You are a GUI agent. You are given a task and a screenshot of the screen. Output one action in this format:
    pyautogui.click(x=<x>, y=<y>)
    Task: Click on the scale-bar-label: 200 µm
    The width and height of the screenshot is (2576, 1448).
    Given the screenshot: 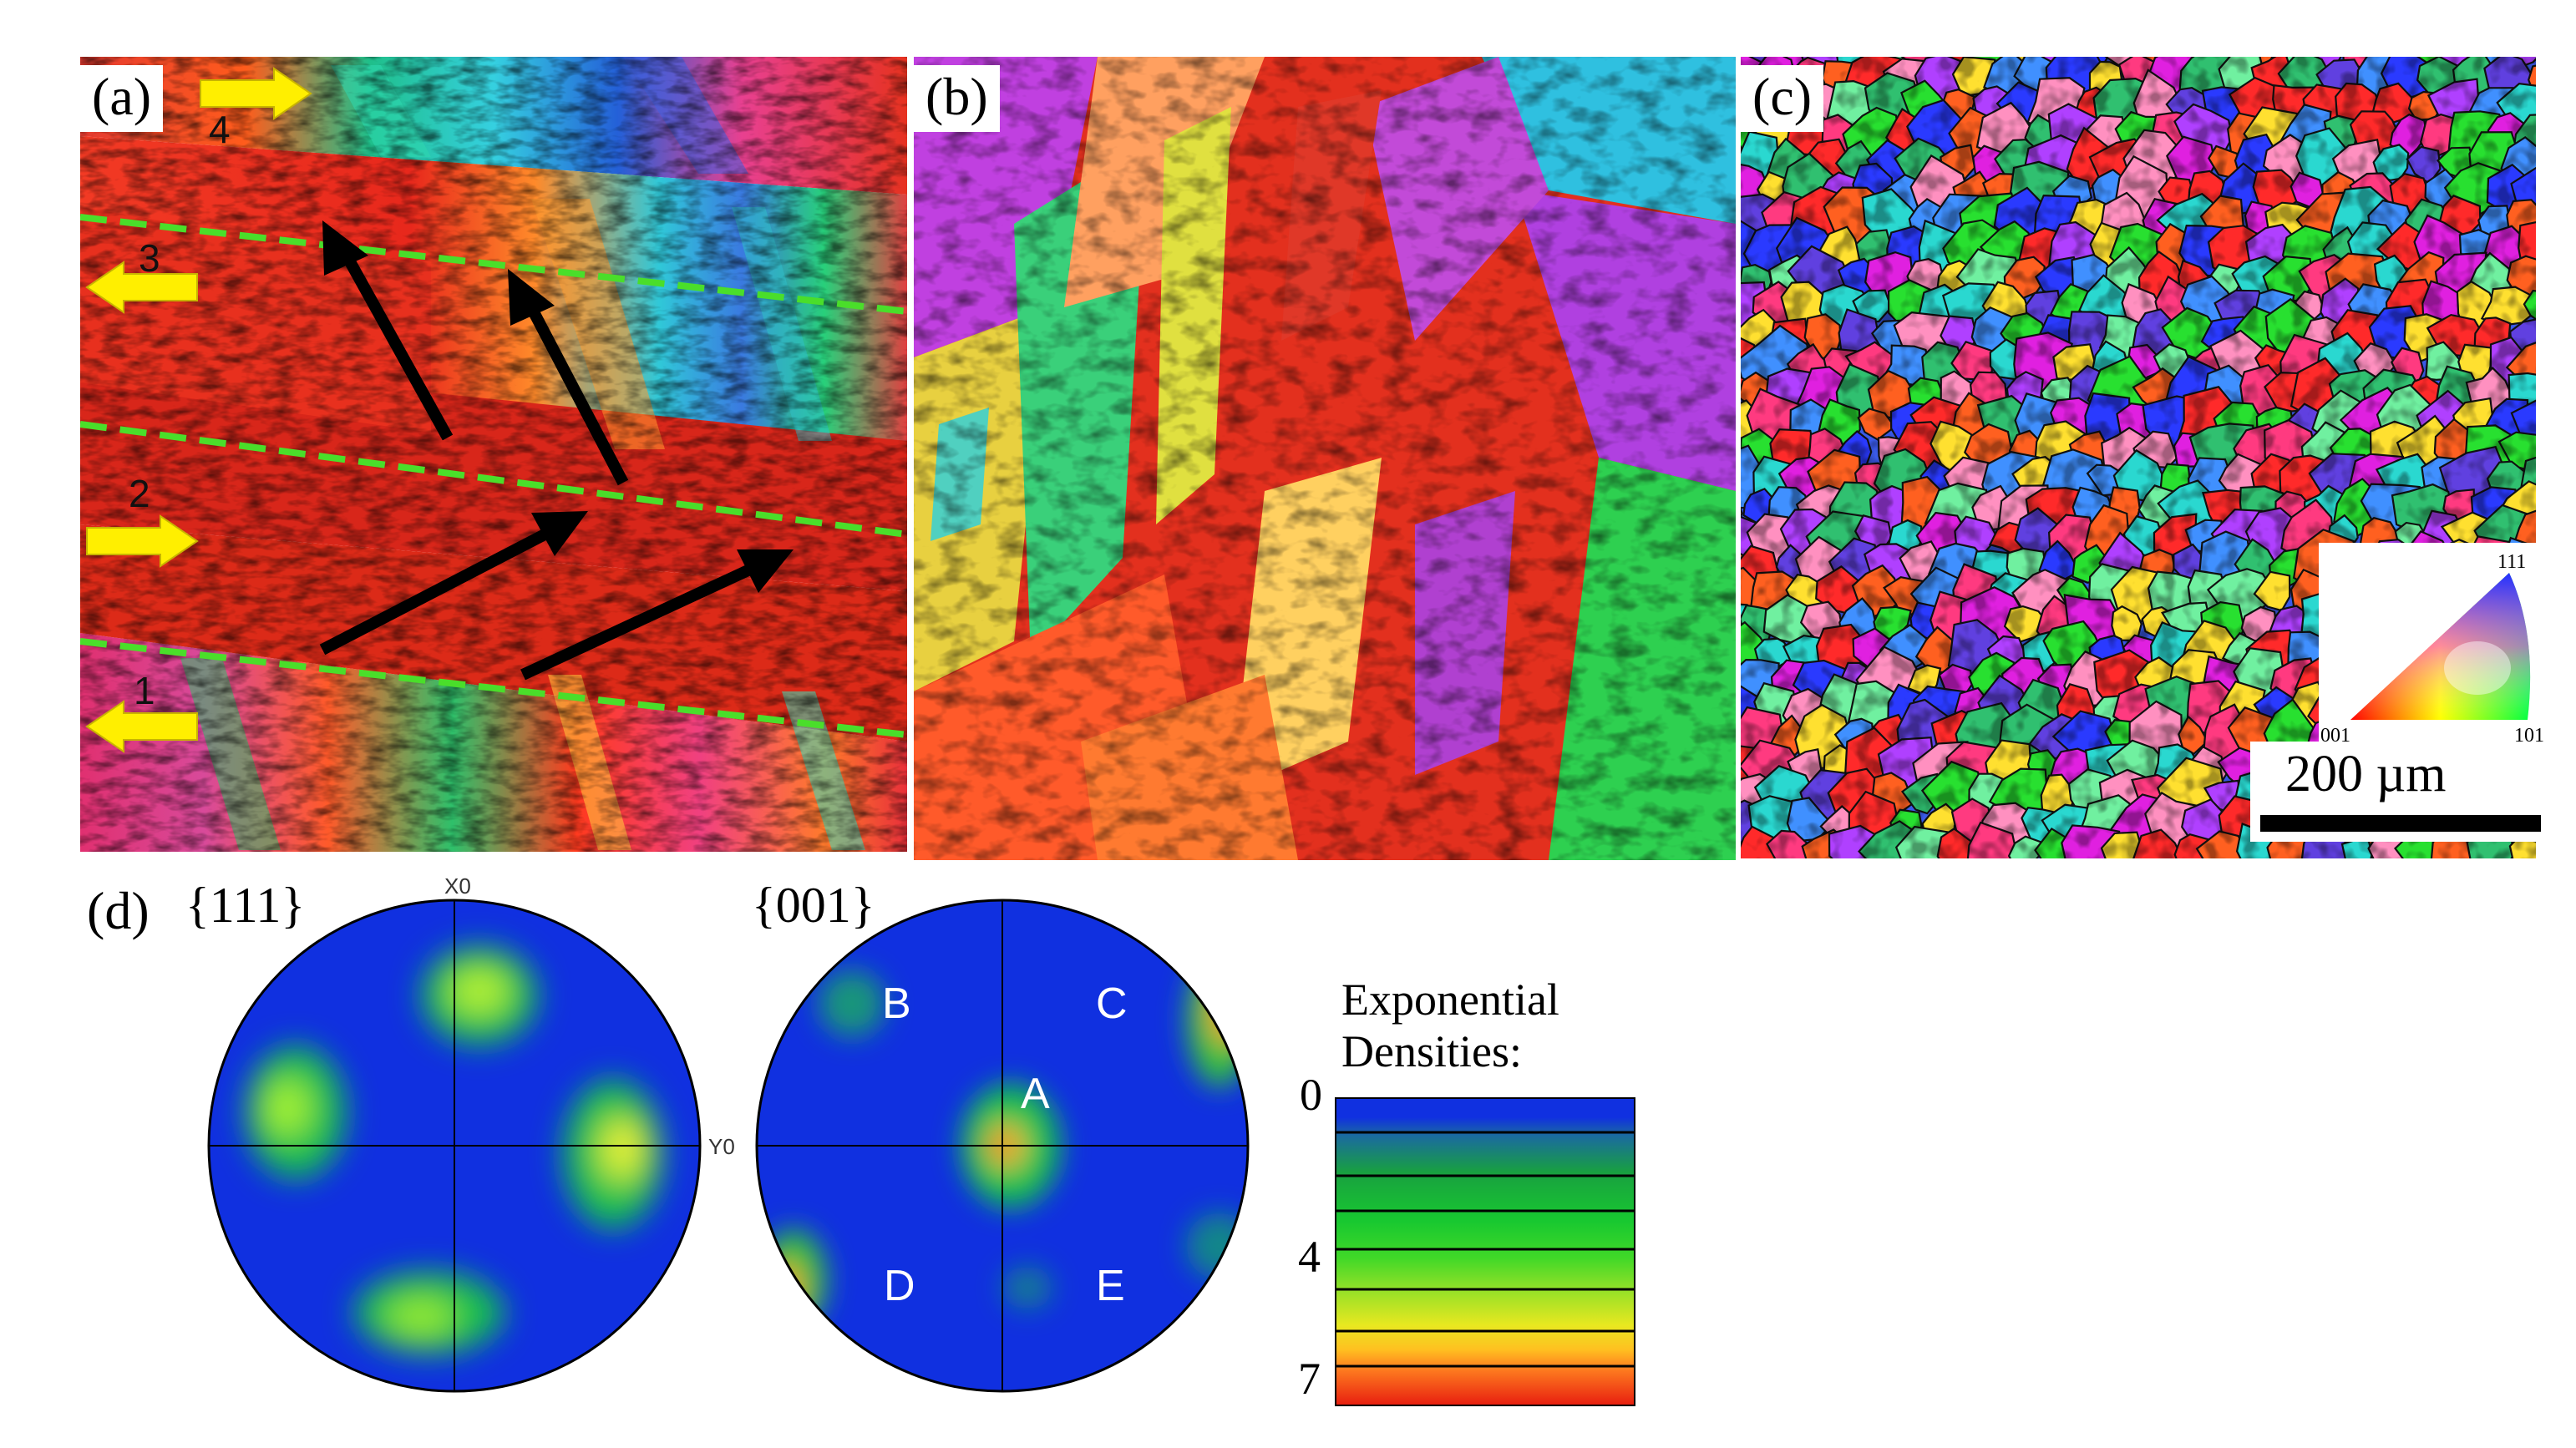 What is the action you would take?
    pyautogui.click(x=2366, y=774)
    